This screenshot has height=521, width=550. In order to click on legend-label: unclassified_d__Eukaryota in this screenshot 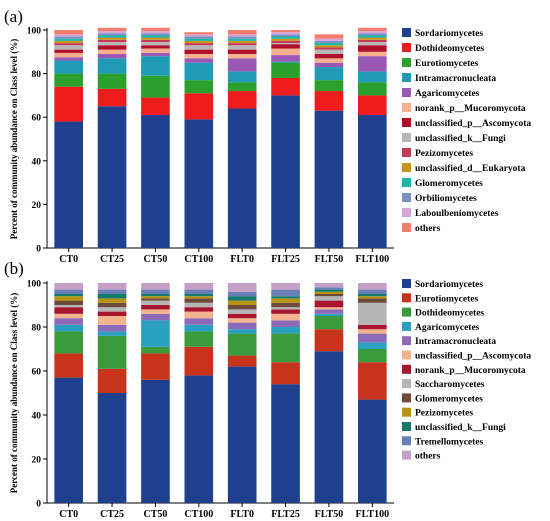, I will do `click(470, 169)`.